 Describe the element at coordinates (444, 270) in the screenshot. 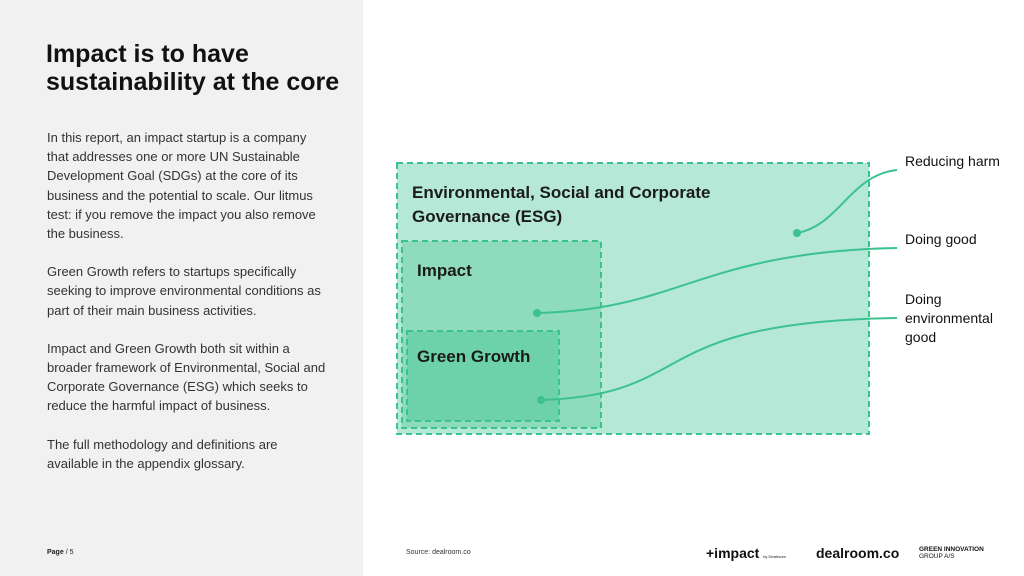

I see `impact-box-label: Impact` at that location.